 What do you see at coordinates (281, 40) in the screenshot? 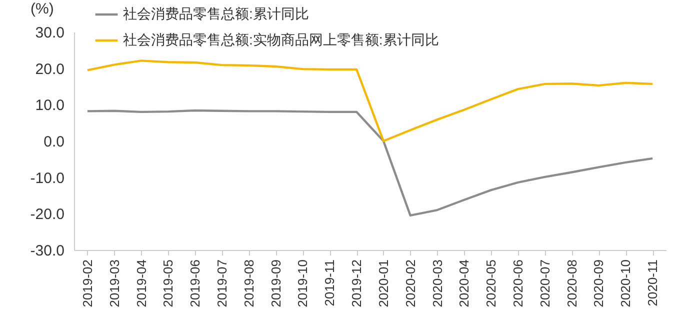
I see `legend-label: 社会消费品零售总额:实物商品网上零售额:累计同比` at bounding box center [281, 40].